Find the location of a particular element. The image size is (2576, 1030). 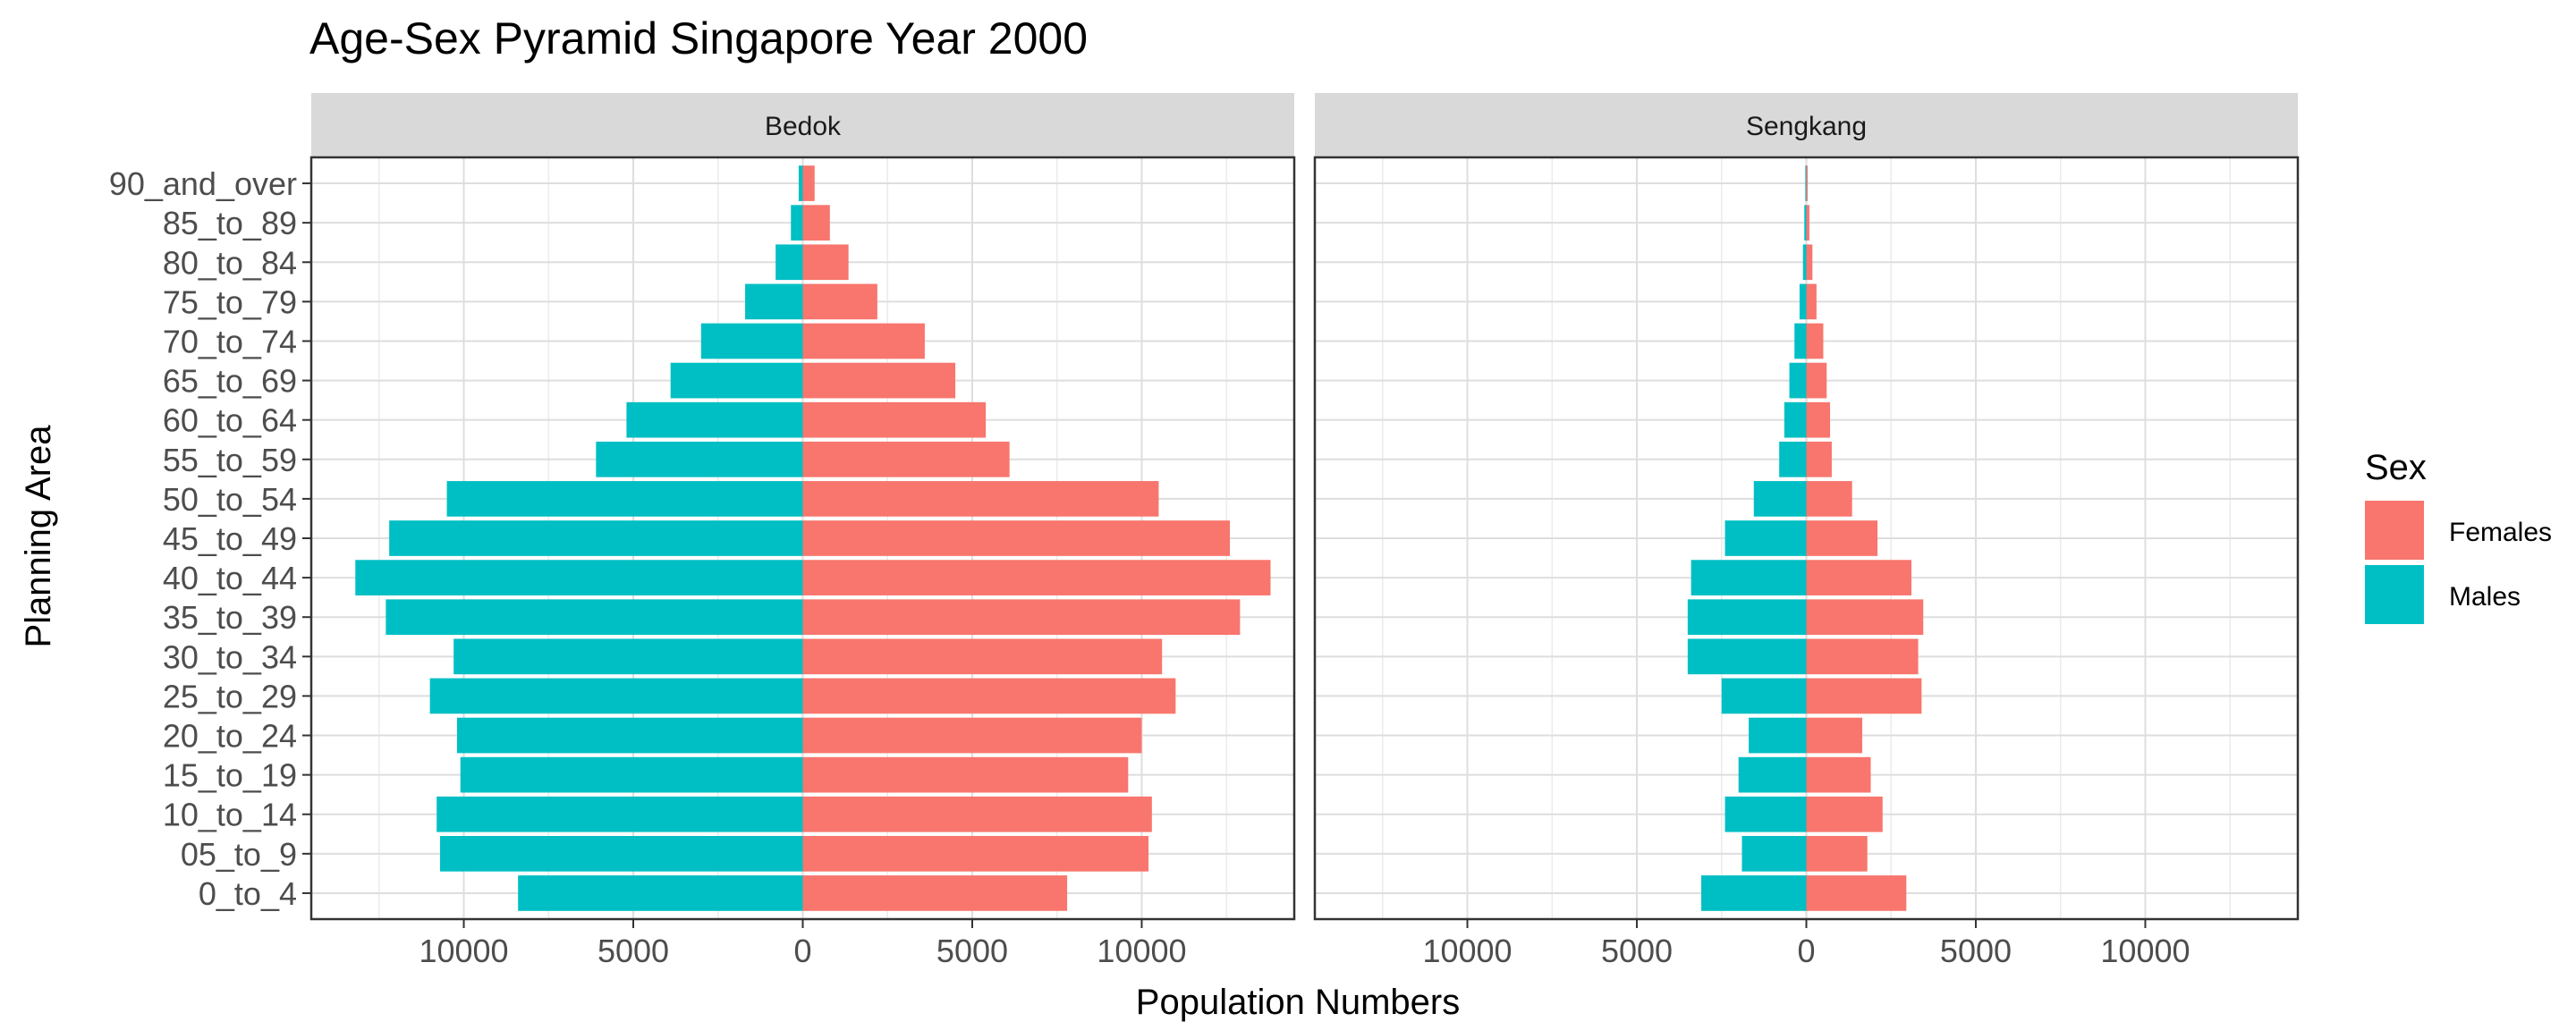

legend-title: Sex is located at coordinates (2396, 468).